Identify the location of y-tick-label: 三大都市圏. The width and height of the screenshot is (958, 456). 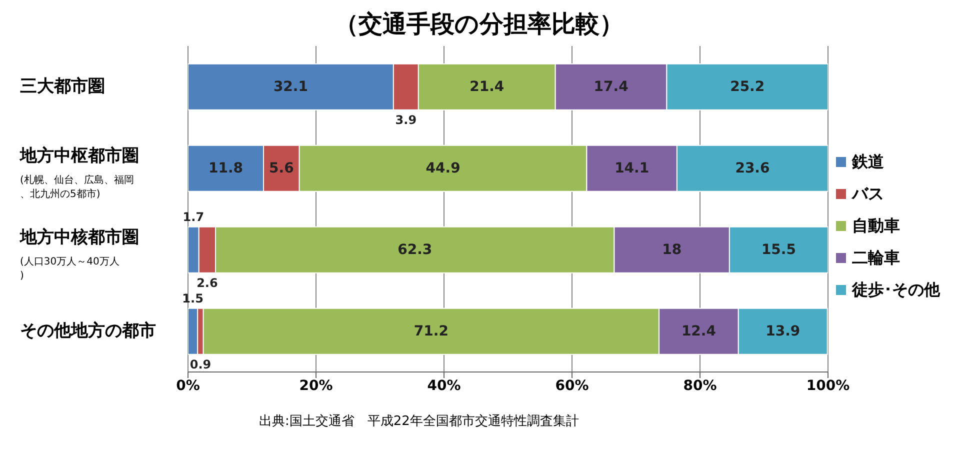
(62, 86).